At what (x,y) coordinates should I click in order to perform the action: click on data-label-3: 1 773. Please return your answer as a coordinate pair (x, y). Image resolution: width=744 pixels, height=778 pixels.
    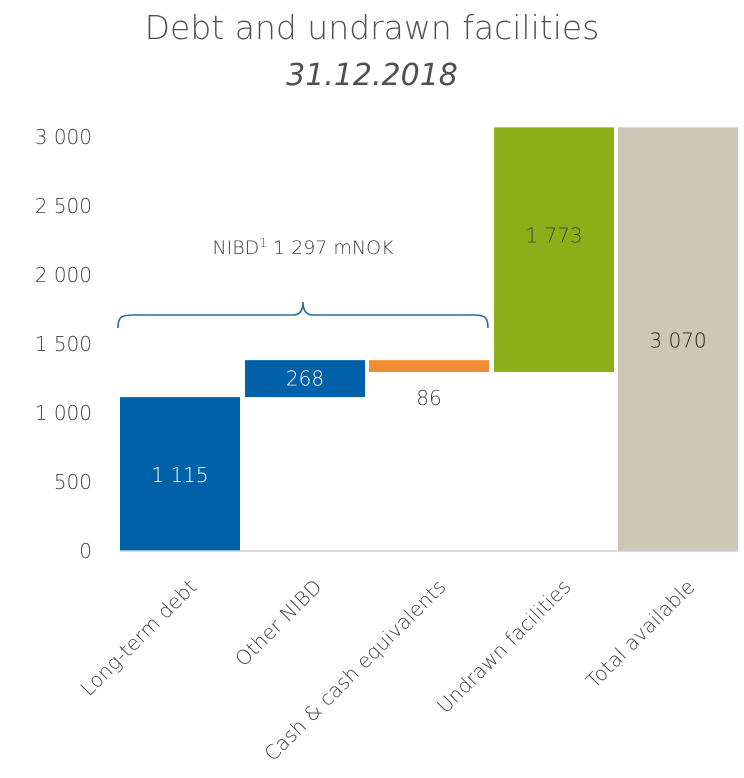
    Looking at the image, I should click on (553, 235).